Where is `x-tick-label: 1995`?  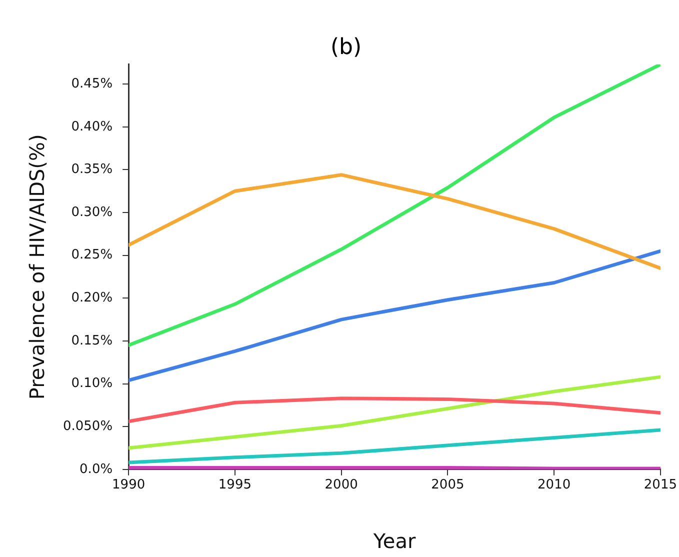
x-tick-label: 1995 is located at coordinates (235, 485).